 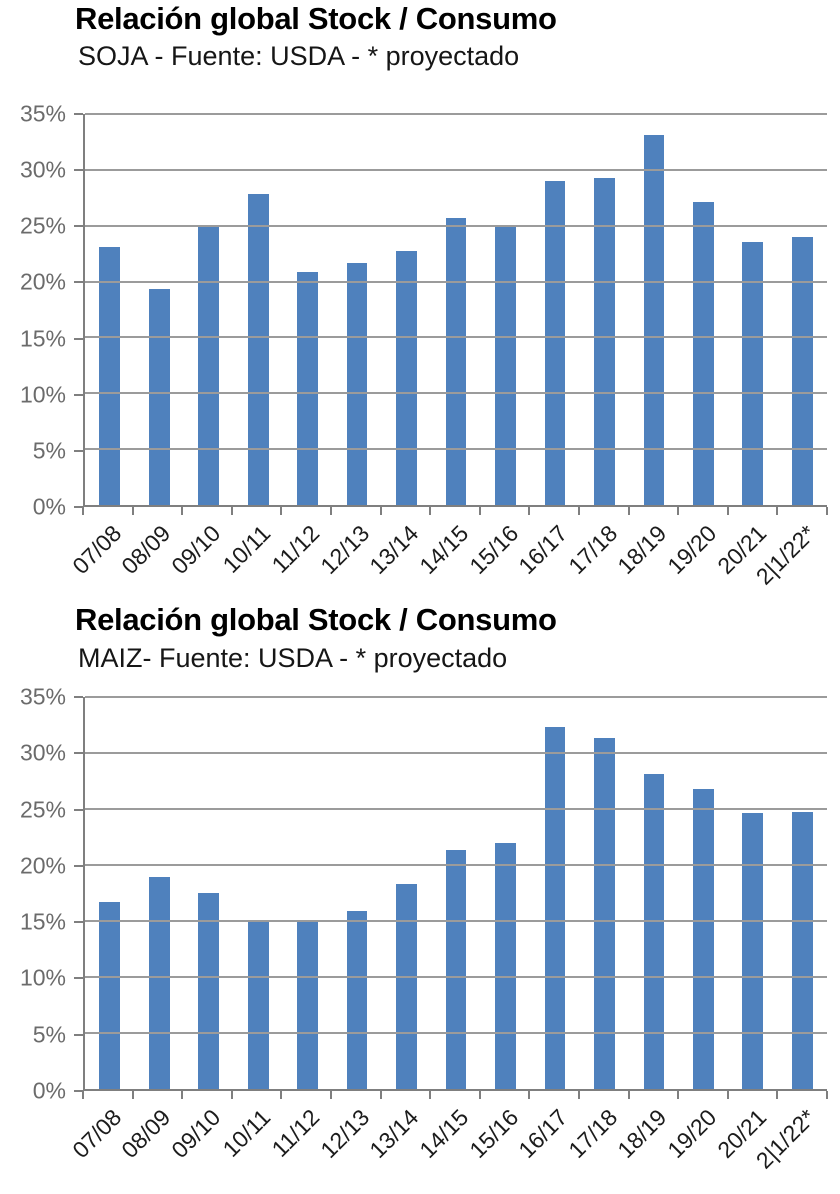 What do you see at coordinates (42, 113) in the screenshot?
I see `y-tick-label: 35%` at bounding box center [42, 113].